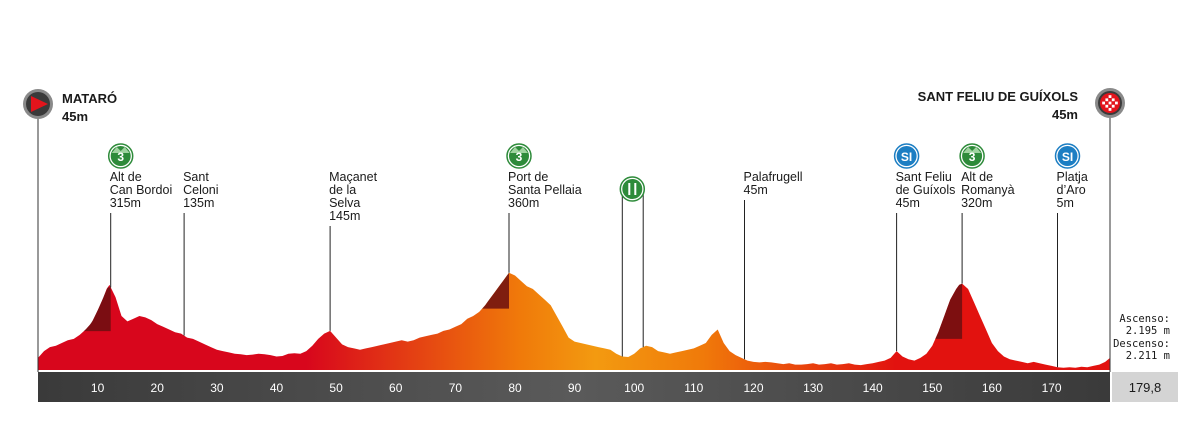 The width and height of the screenshot is (1200, 432). What do you see at coordinates (75, 116) in the screenshot?
I see `start-altitude: 45m` at bounding box center [75, 116].